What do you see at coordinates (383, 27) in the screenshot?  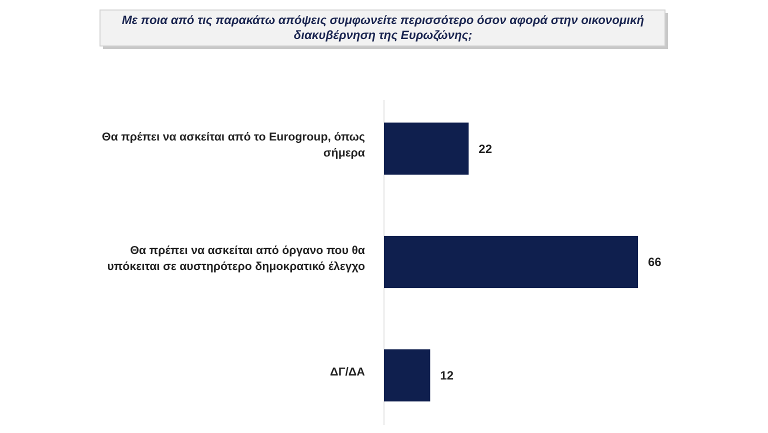 I see `chart-title: Με ποια από τις παρακάτω απόψεις συμφωνείτε περισσότερο όσον αφορά στην οικονομική διακυβέρνηση της Ευρωζώνης;` at bounding box center [383, 27].